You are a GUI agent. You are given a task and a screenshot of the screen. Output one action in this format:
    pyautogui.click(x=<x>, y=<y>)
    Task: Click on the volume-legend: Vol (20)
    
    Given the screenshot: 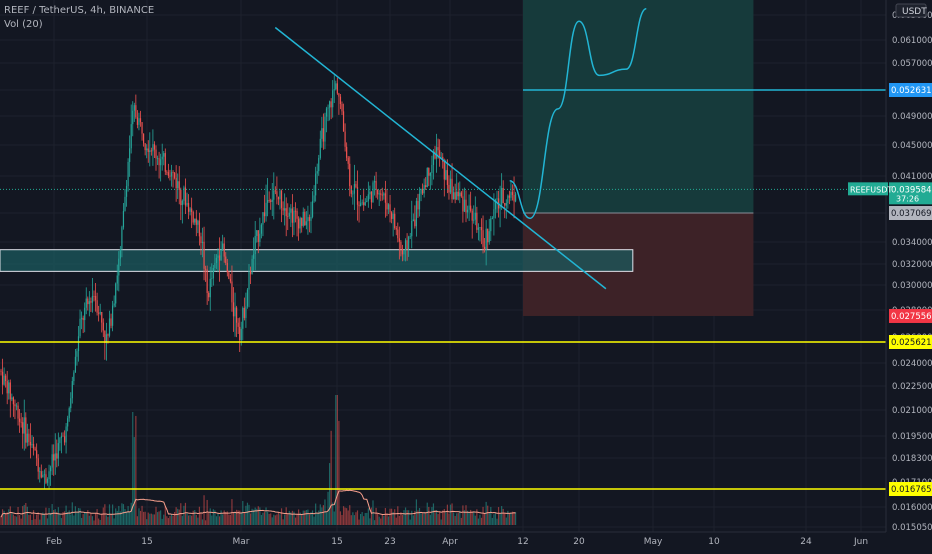 What is the action you would take?
    pyautogui.click(x=23, y=24)
    